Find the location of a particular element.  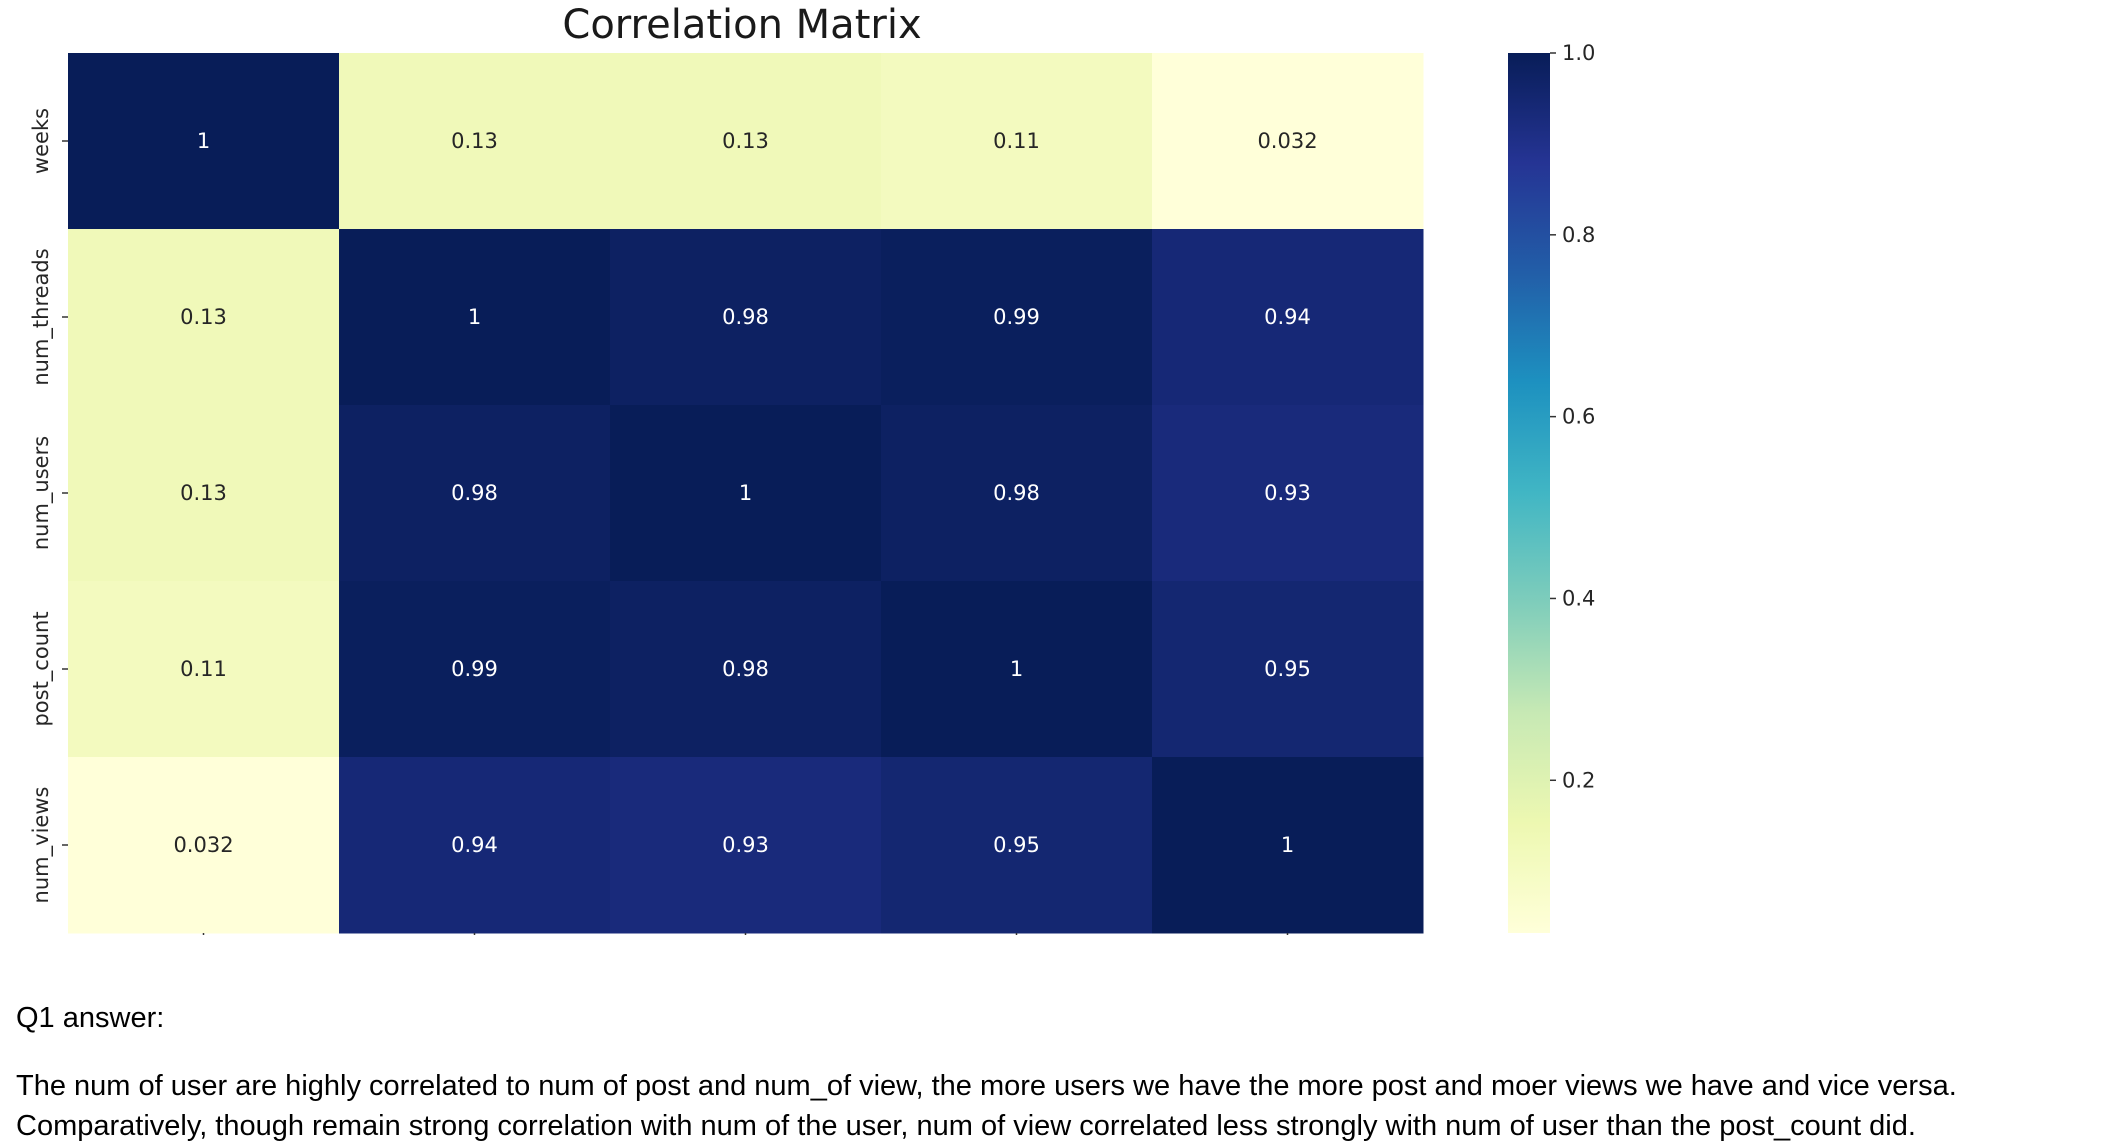

colorbar-axis: 0.2 0.4 0.6 0.8 1.0 is located at coordinates (1572, 416).